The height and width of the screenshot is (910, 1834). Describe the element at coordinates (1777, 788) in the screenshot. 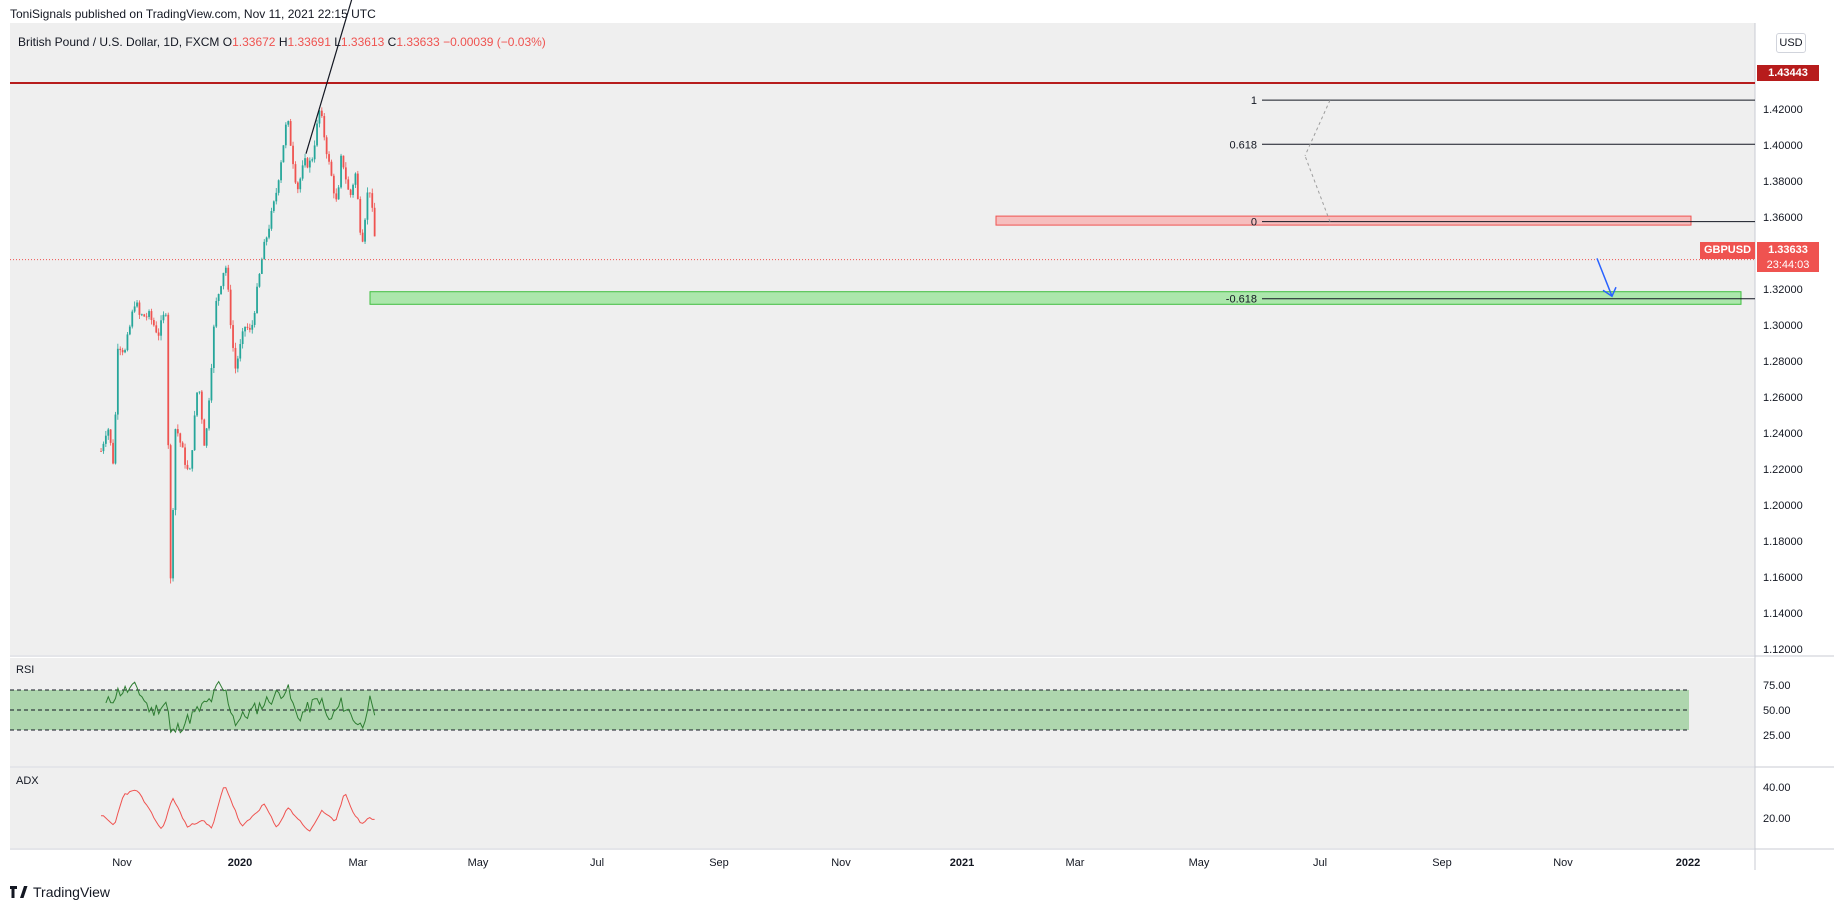

I see `adx-axis-tick: 40.00` at that location.